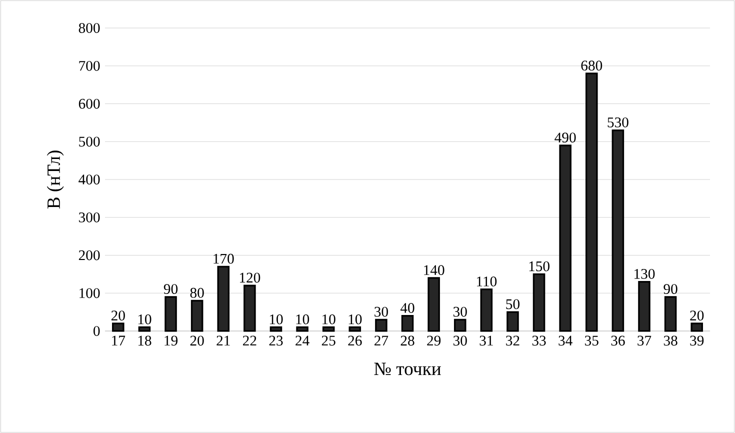 This screenshot has height=433, width=735. What do you see at coordinates (434, 270) in the screenshot?
I see `data-label: 140` at bounding box center [434, 270].